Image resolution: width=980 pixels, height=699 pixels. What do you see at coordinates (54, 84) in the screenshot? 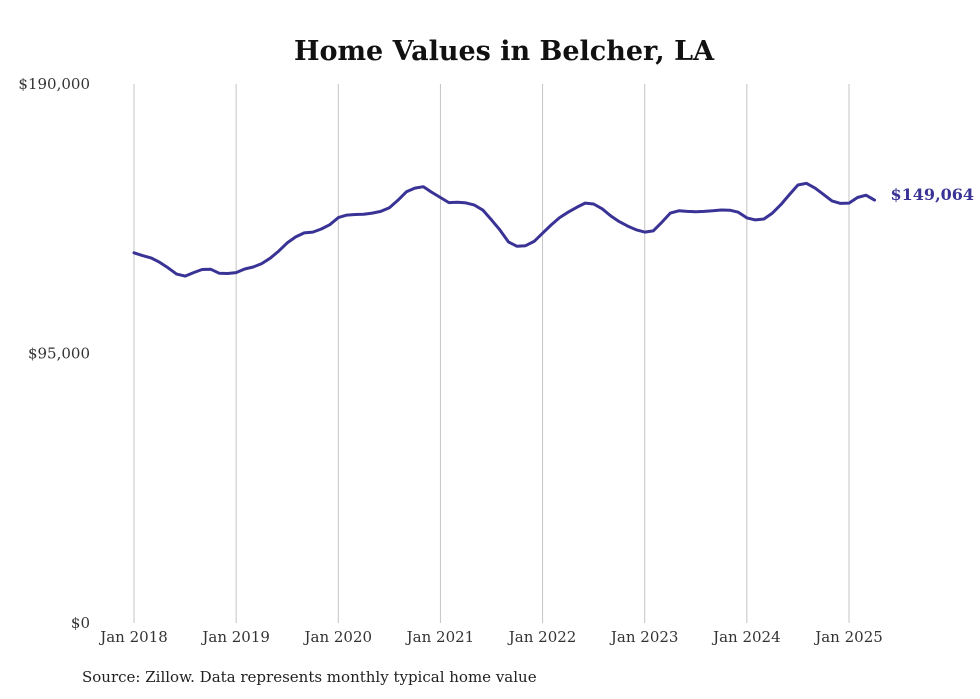
I see `y-tick-label: $190,000` at bounding box center [54, 84].